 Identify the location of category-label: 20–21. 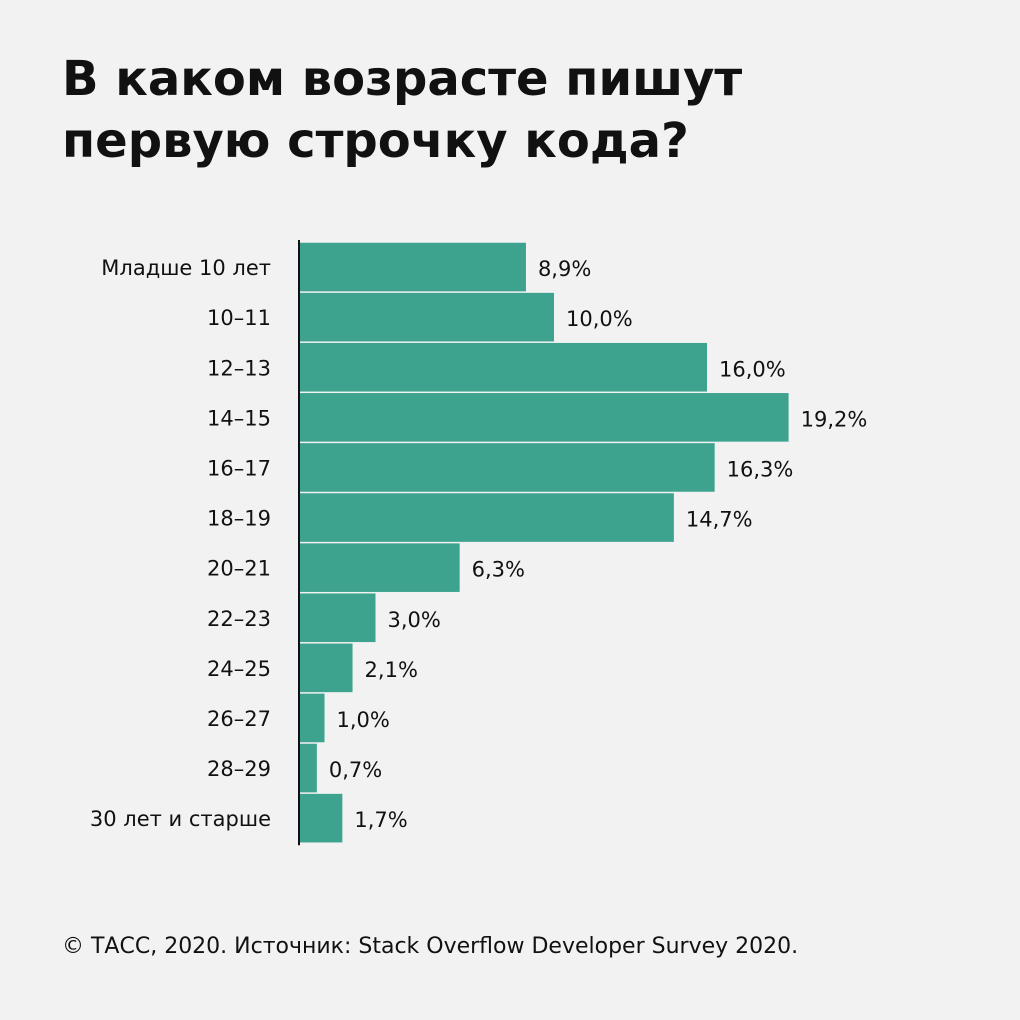
(239, 569).